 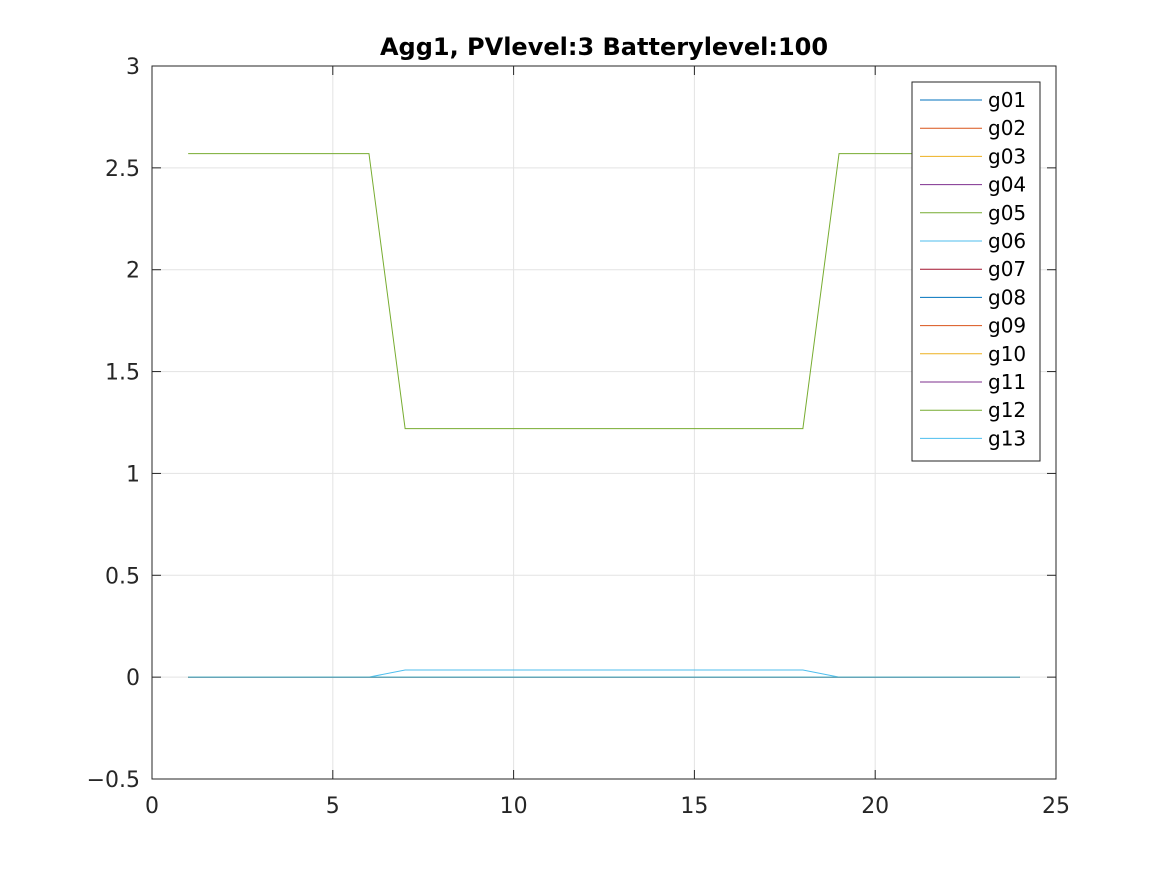 I want to click on legend-label-g06: g06, so click(x=1007, y=241).